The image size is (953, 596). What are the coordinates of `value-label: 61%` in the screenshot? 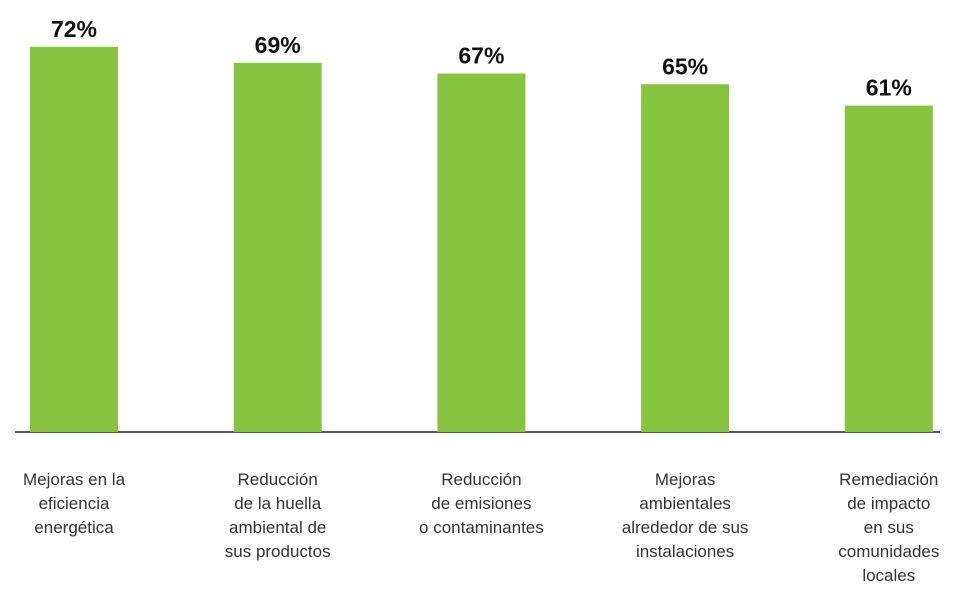 It's located at (889, 88).